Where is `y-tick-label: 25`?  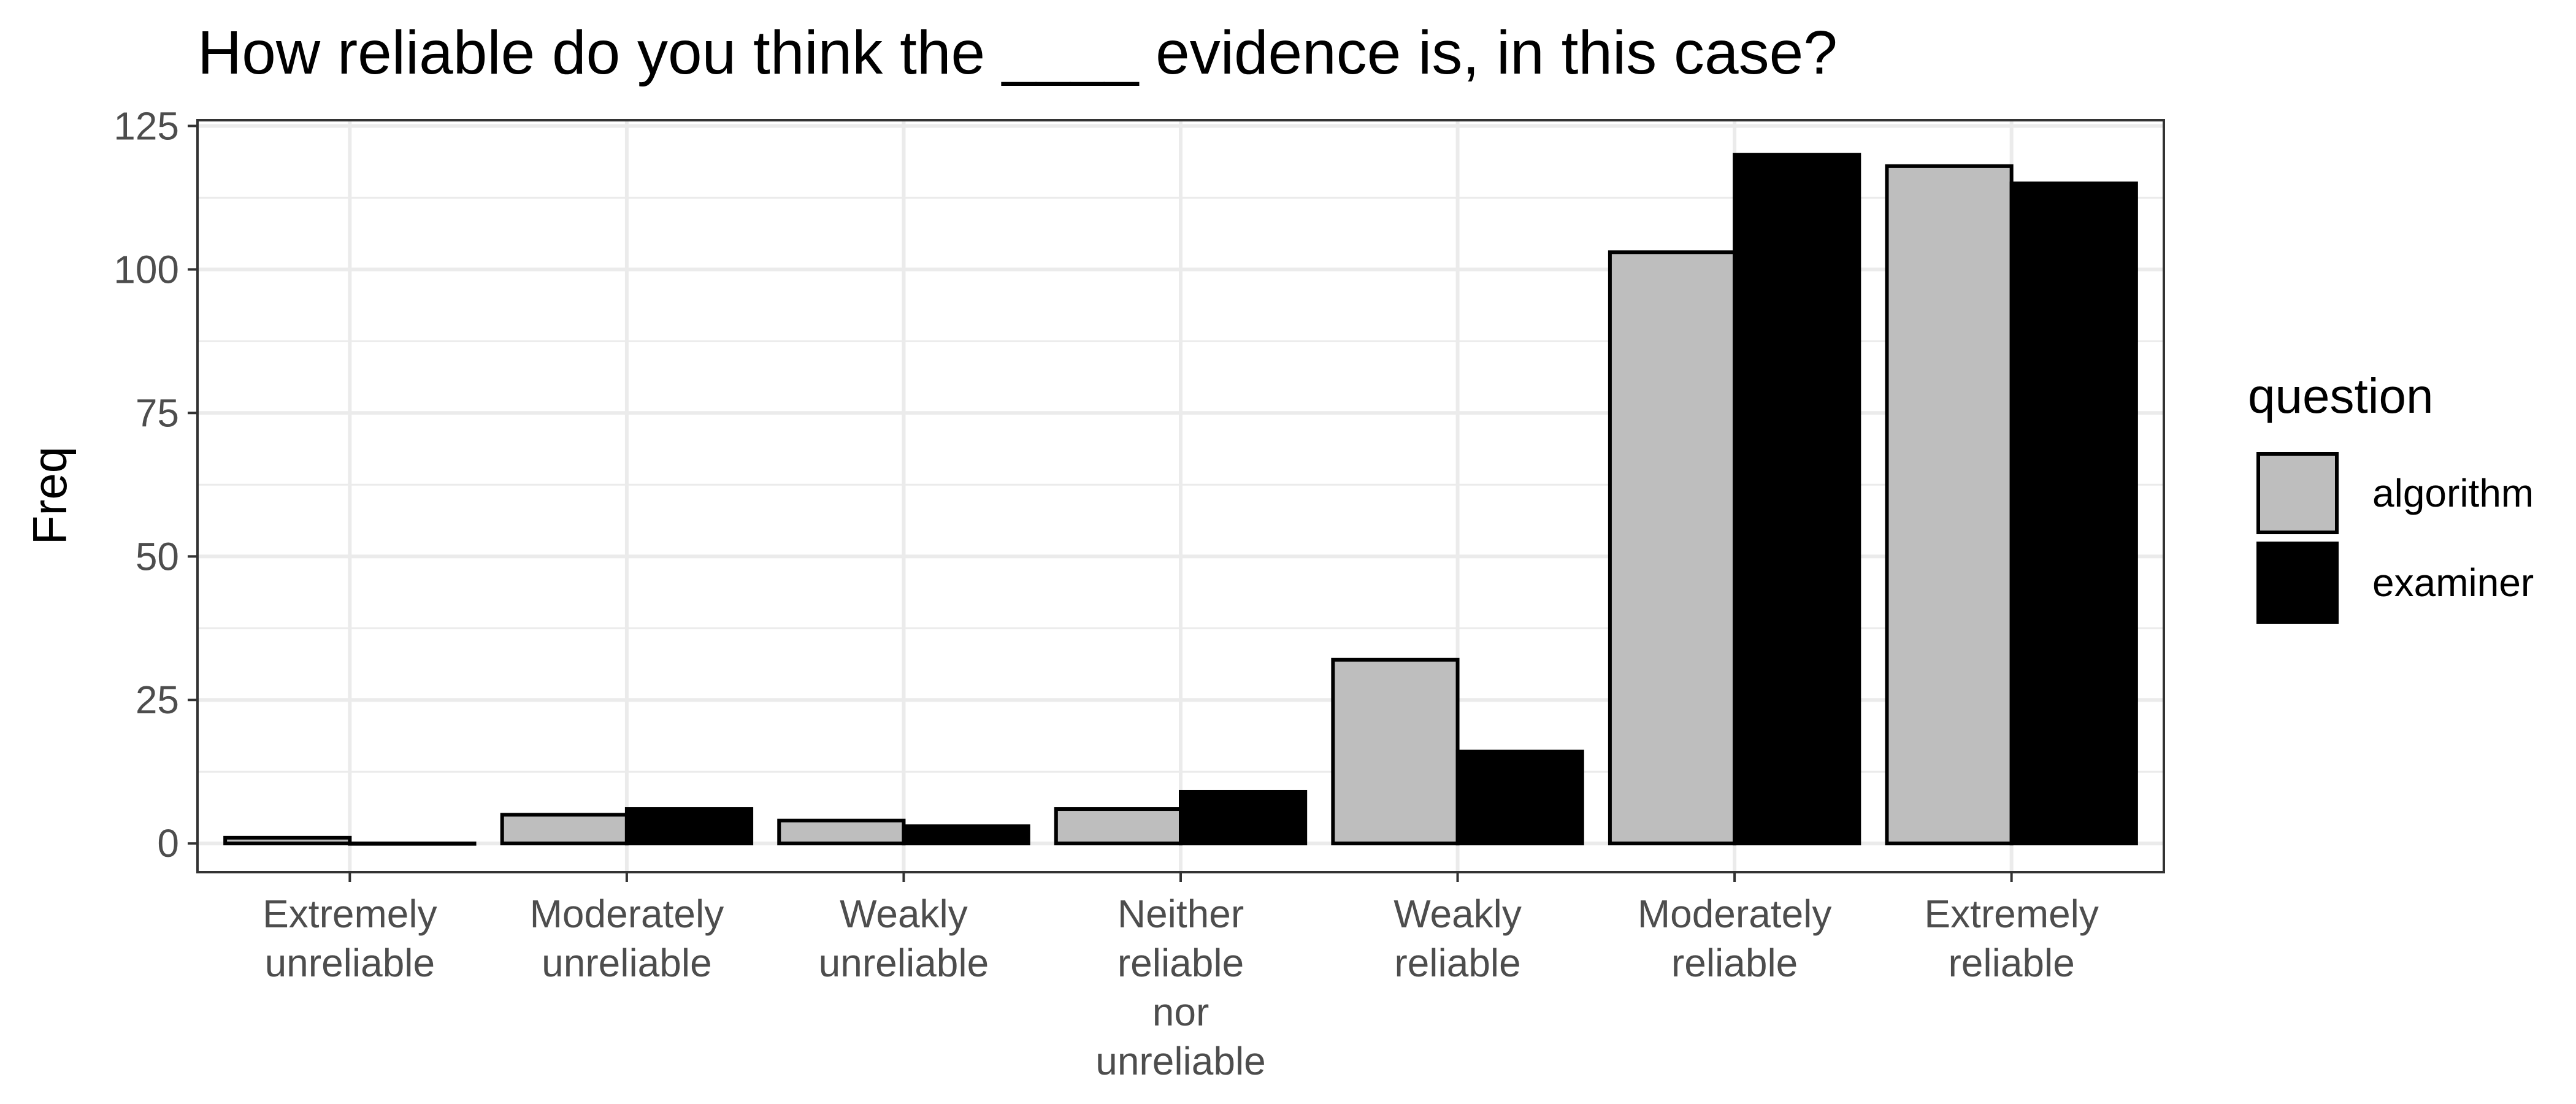
y-tick-label: 25 is located at coordinates (157, 700).